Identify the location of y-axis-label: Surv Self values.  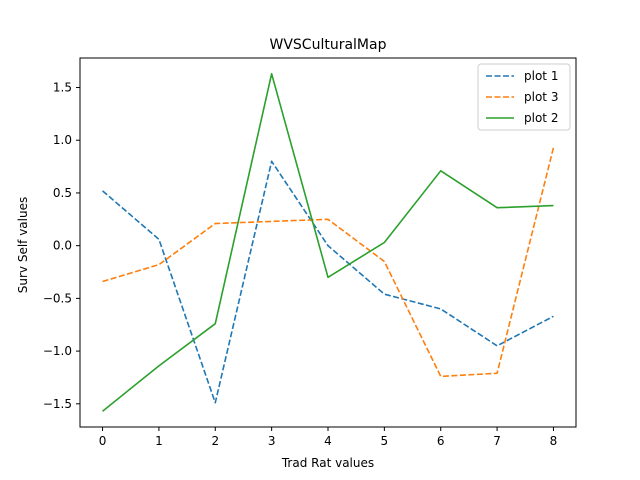
(23, 245).